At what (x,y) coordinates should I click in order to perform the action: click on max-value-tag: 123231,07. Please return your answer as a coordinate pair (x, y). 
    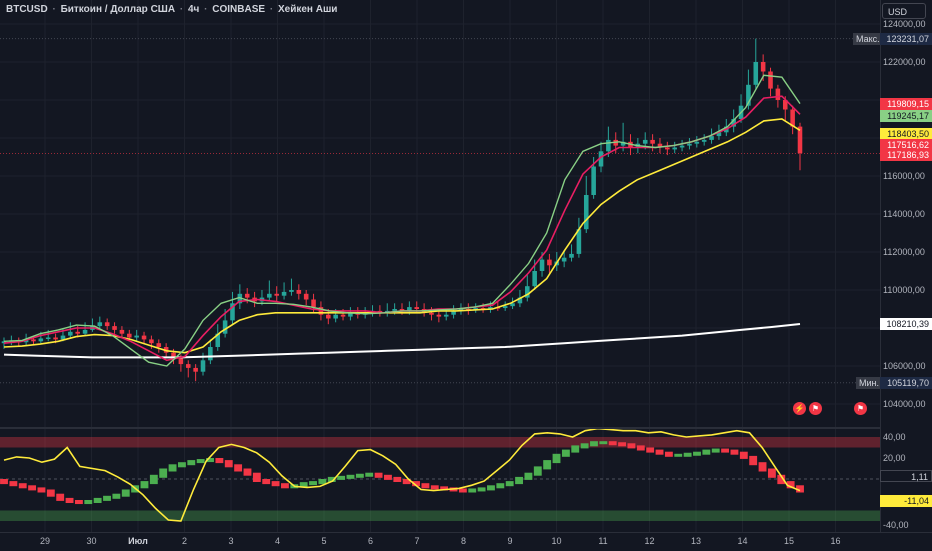
    Looking at the image, I should click on (906, 38).